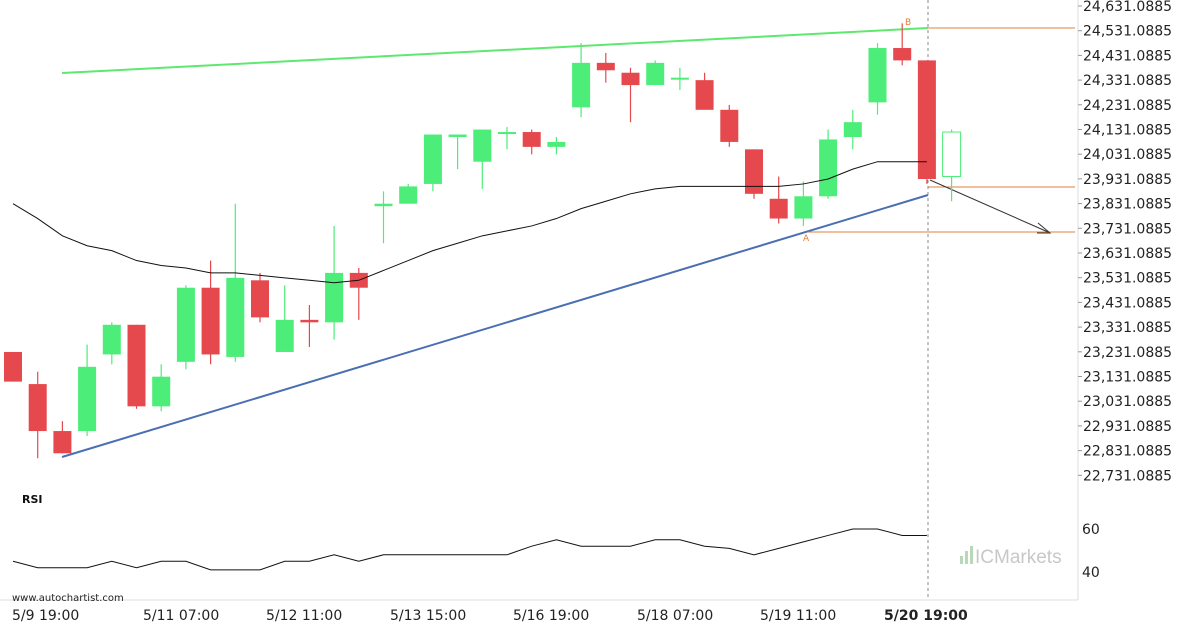 The height and width of the screenshot is (630, 1200). What do you see at coordinates (1127, 229) in the screenshot?
I see `y-tick-label: 23,731.0885` at bounding box center [1127, 229].